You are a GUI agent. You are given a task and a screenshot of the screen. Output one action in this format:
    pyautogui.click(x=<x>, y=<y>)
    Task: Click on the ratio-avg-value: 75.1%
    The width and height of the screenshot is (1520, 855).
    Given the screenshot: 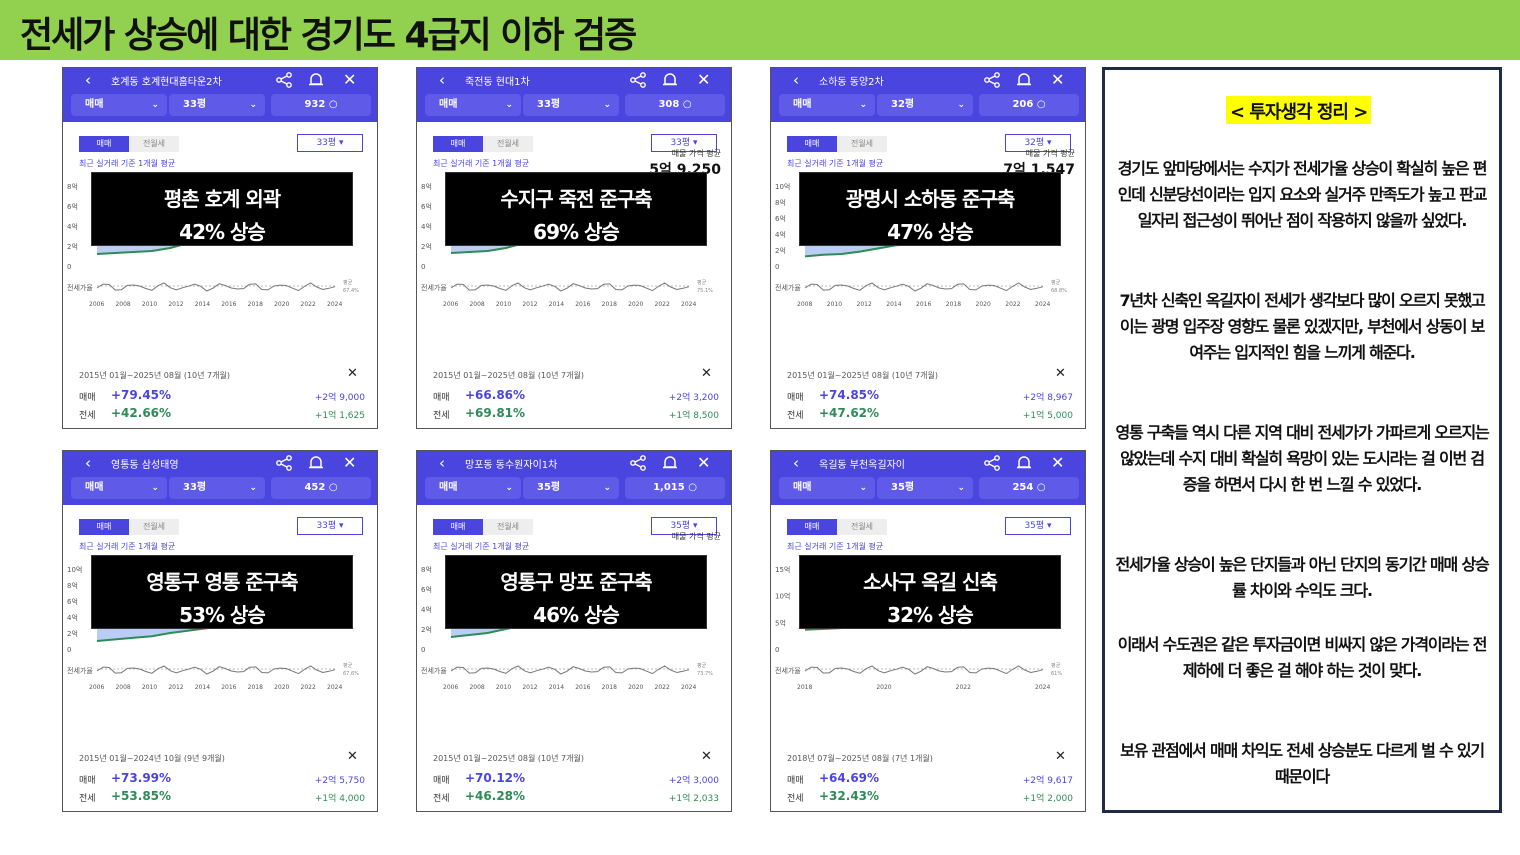 What is the action you would take?
    pyautogui.click(x=705, y=291)
    